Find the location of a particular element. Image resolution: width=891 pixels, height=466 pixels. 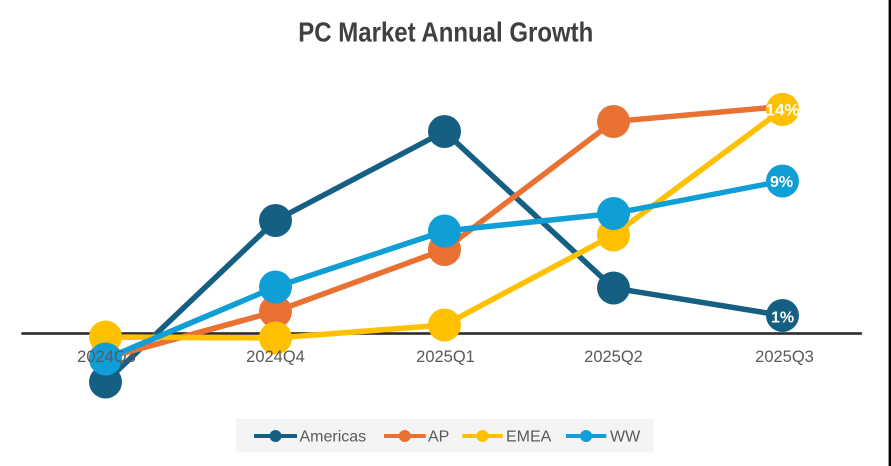

svg-text: Americas is located at coordinates (333, 437).